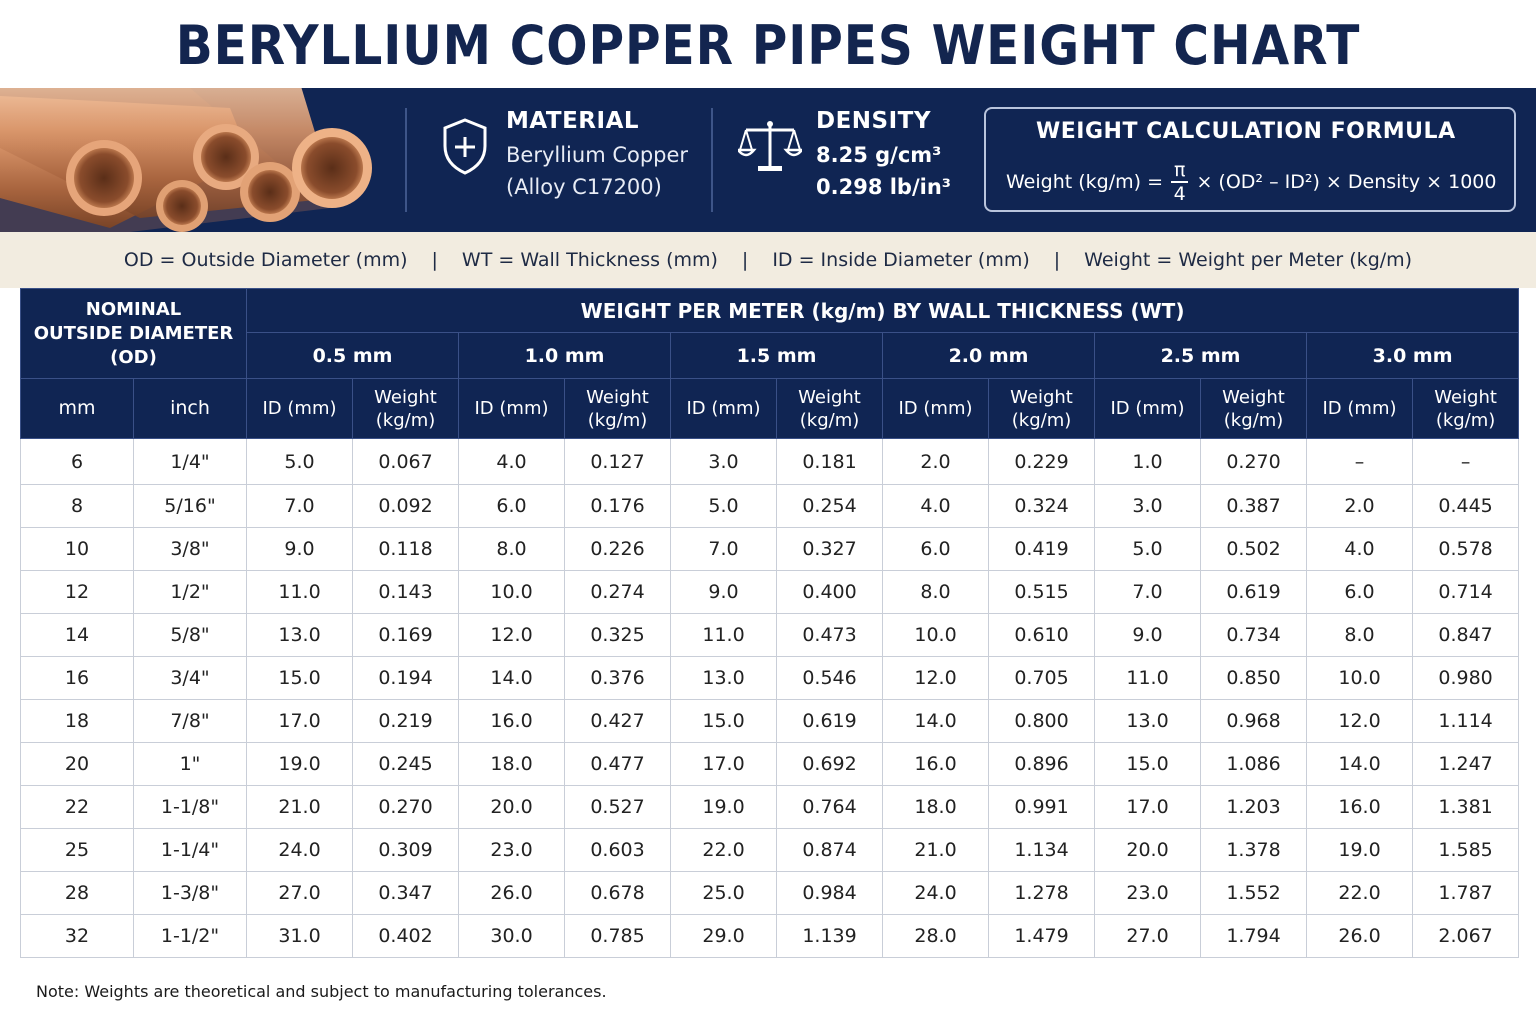 The width and height of the screenshot is (1536, 1024). Describe the element at coordinates (1413, 355) in the screenshot. I see `wall-thickness-header: 3.0 mm` at that location.